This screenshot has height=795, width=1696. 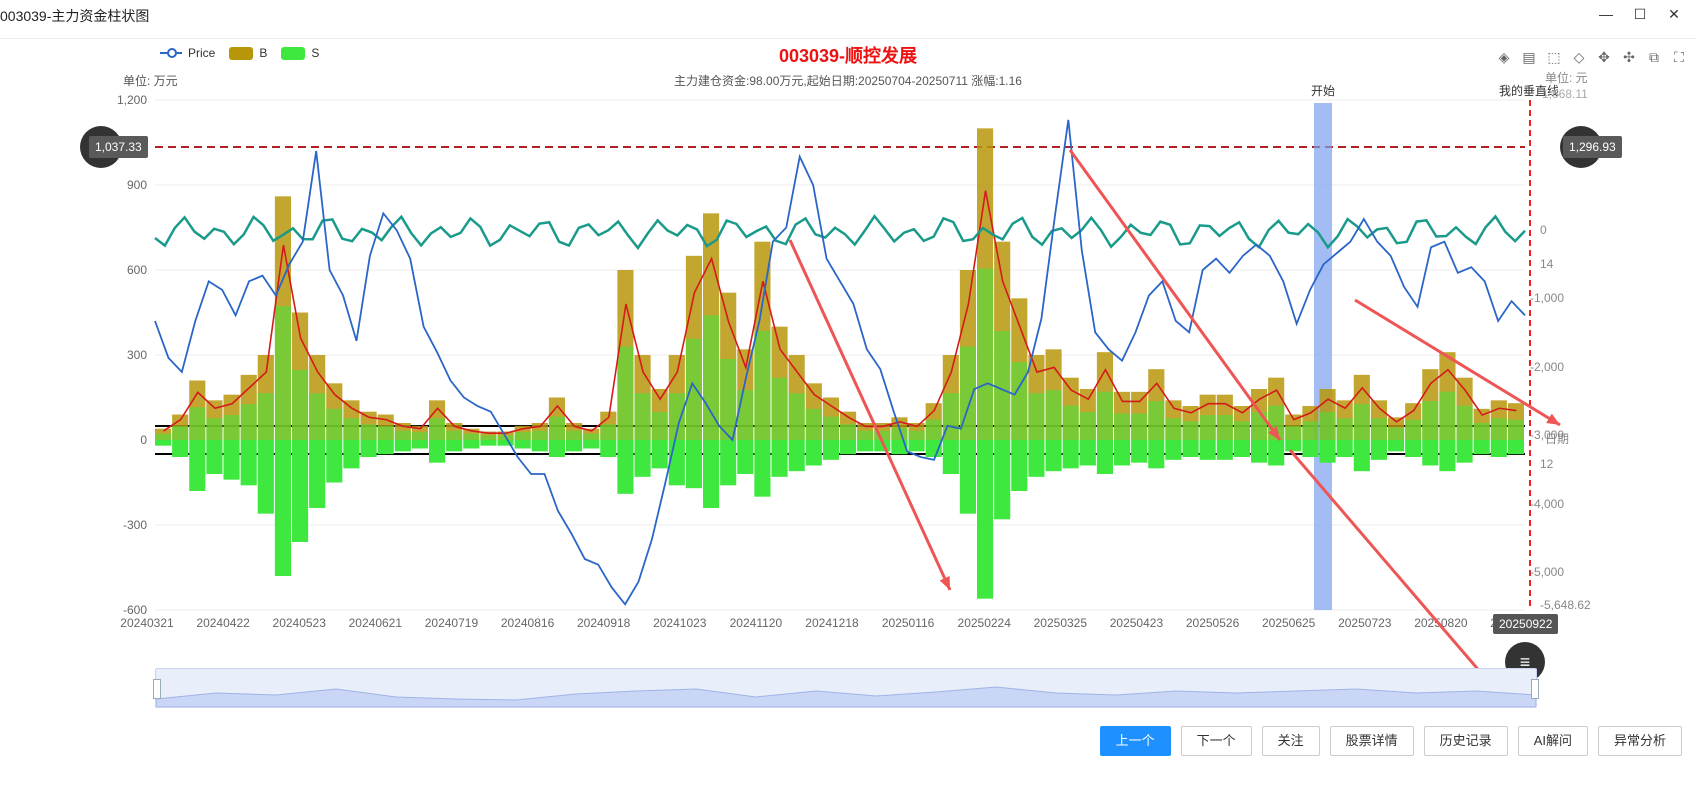 I want to click on anomaly-button: 异常分析, so click(x=1639, y=741).